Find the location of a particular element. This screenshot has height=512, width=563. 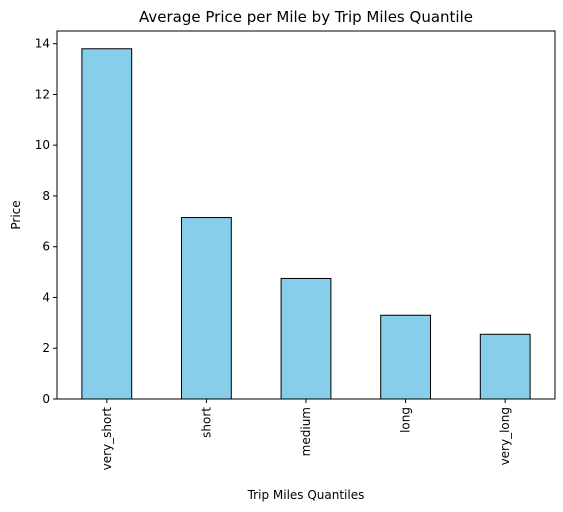

bar-short is located at coordinates (206, 308).